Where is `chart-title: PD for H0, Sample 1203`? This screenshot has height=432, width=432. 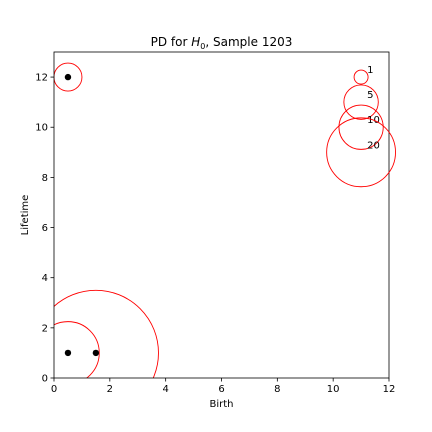 chart-title: PD for H0, Sample 1203 is located at coordinates (222, 43).